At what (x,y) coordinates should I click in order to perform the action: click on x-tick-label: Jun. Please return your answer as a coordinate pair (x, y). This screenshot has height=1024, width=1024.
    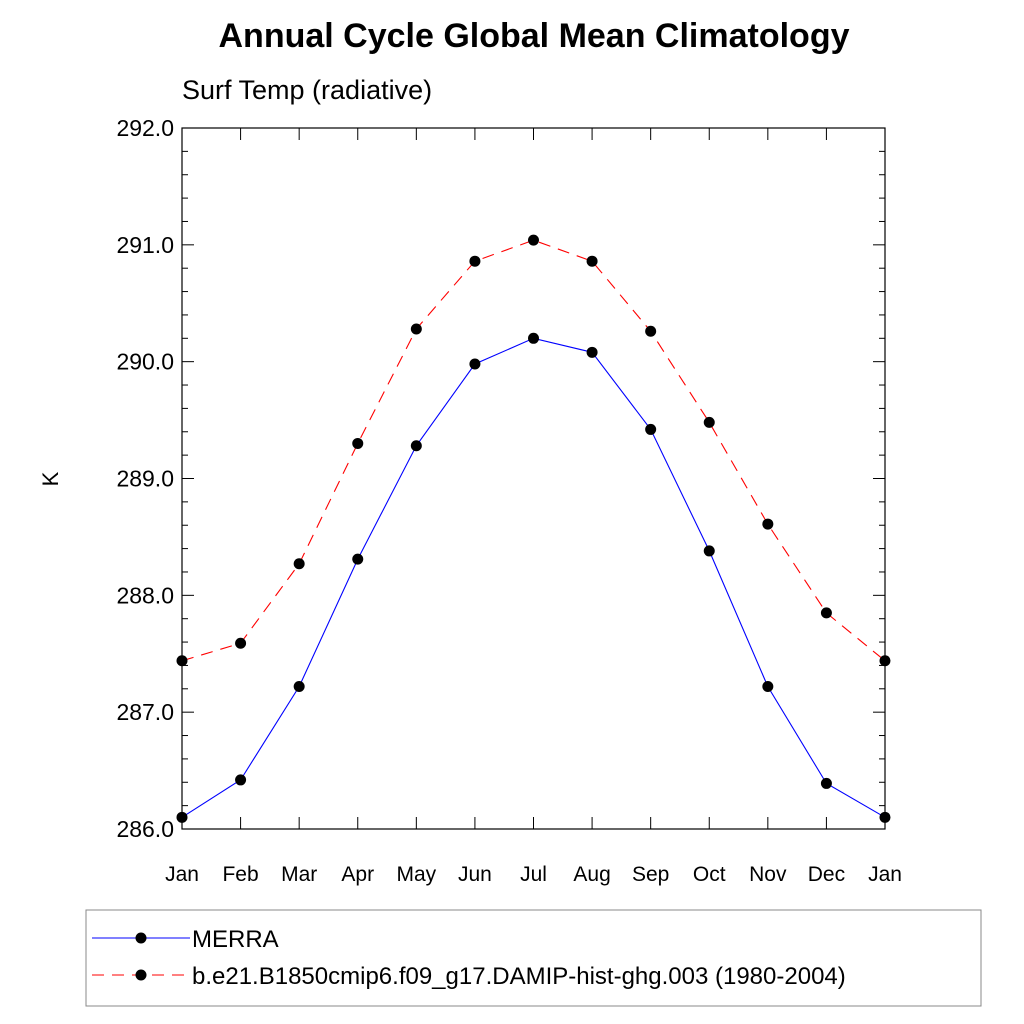
    Looking at the image, I should click on (475, 874).